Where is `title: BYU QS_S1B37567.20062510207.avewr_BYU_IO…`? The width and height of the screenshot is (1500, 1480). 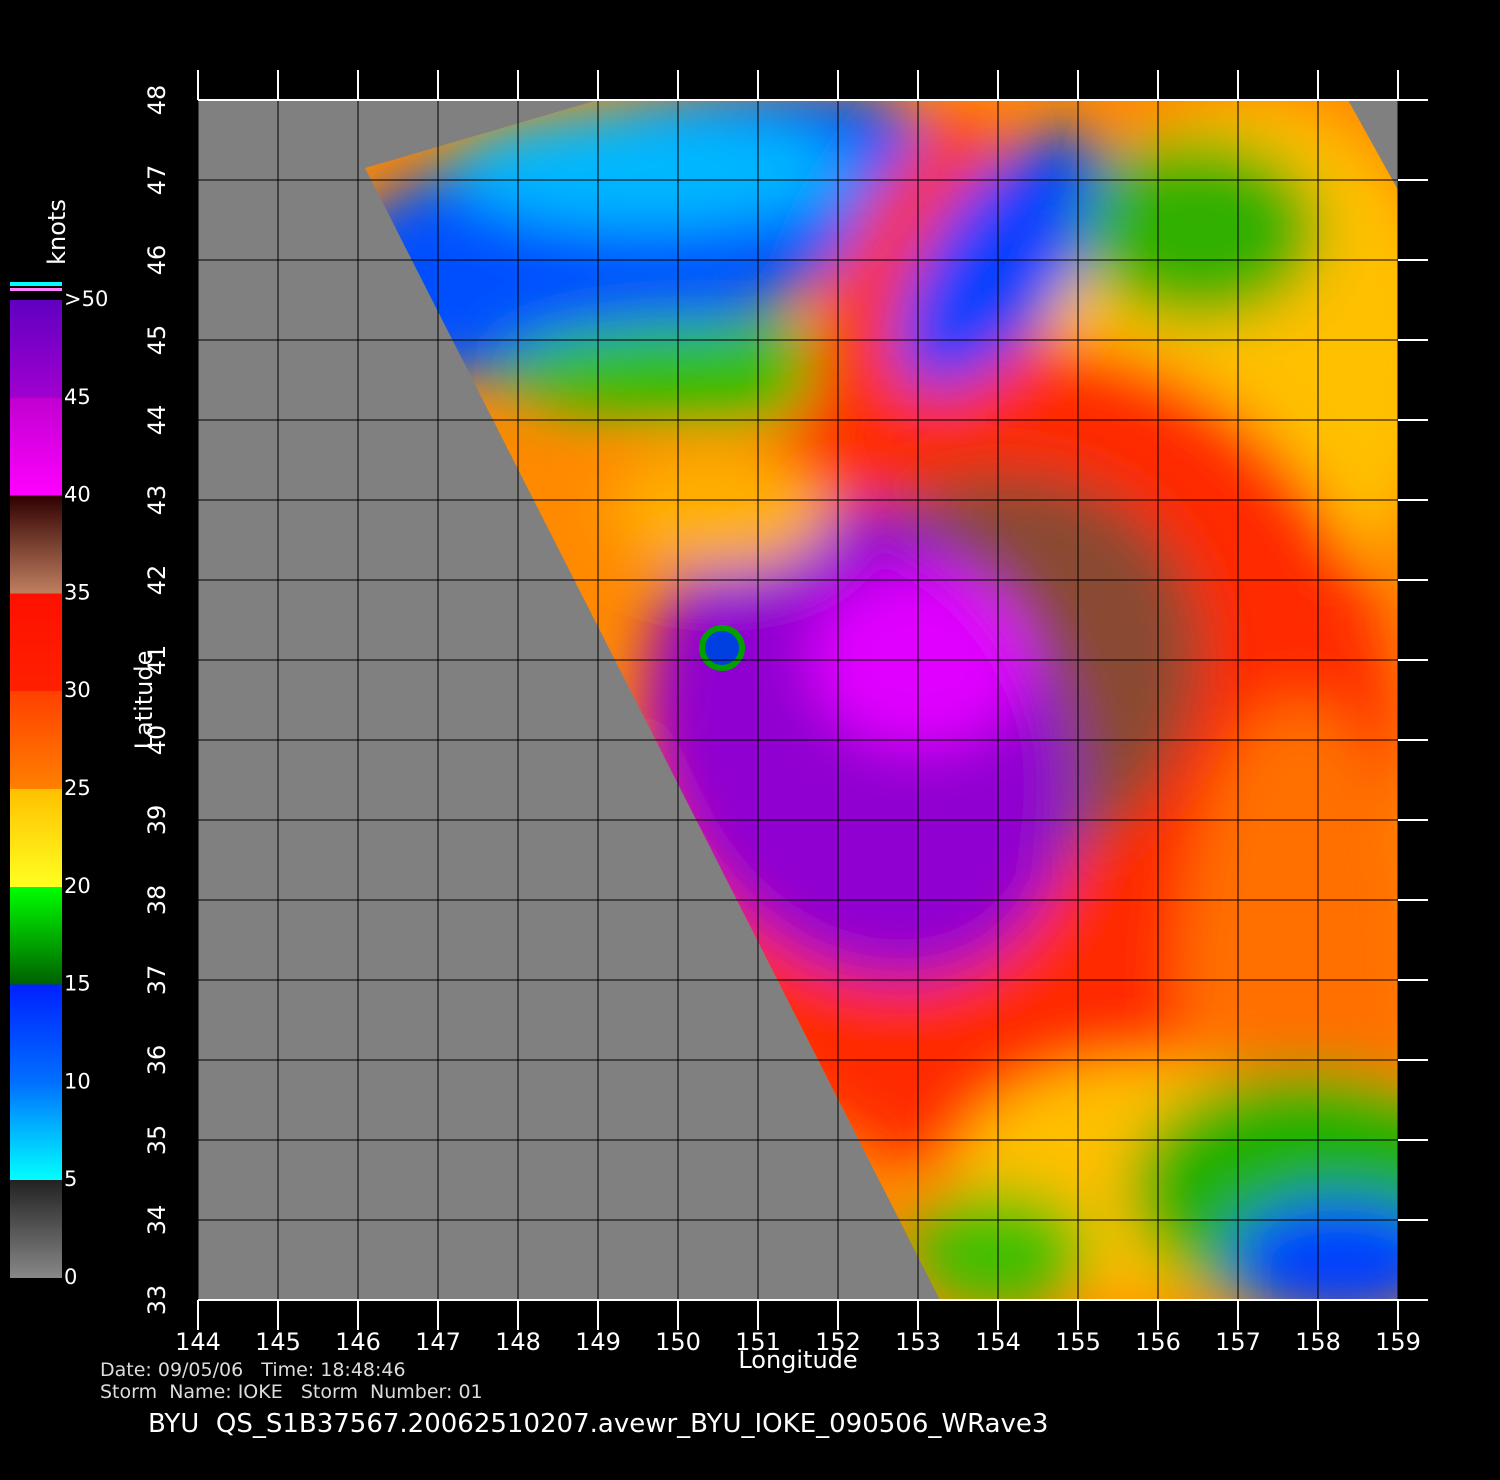 title: BYU QS_S1B37567.20062510207.avewr_BYU_IO… is located at coordinates (598, 1424).